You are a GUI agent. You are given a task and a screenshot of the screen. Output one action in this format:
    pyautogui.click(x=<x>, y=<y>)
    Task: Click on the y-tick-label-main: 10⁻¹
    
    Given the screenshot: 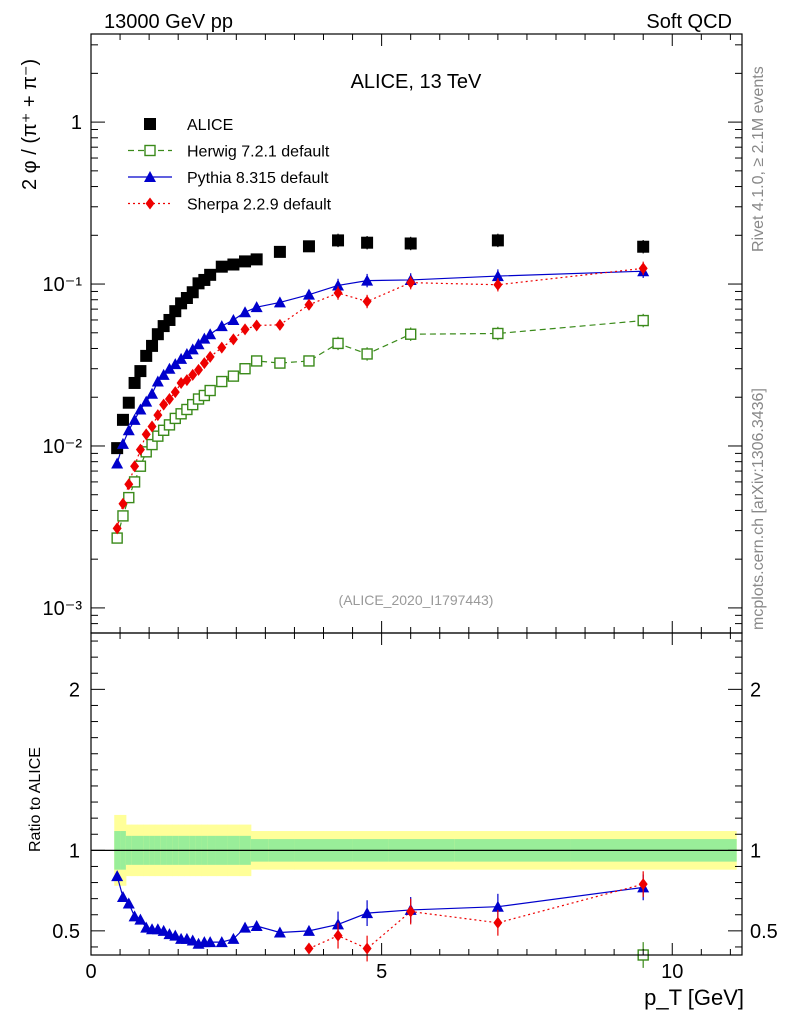 What is the action you would take?
    pyautogui.click(x=63, y=285)
    